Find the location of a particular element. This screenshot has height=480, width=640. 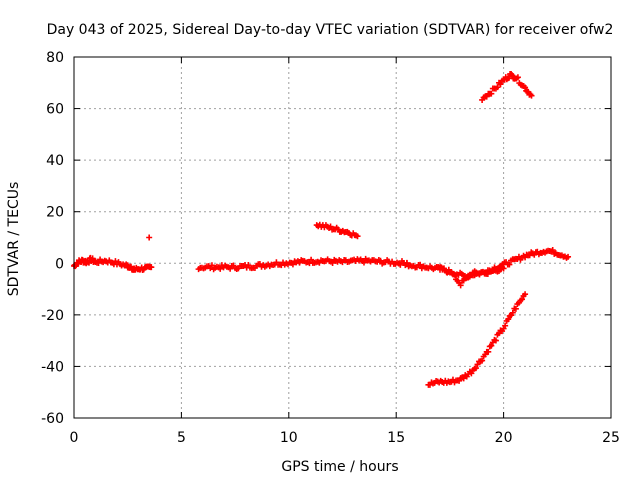

y-tick-label: -60 is located at coordinates (52, 419).